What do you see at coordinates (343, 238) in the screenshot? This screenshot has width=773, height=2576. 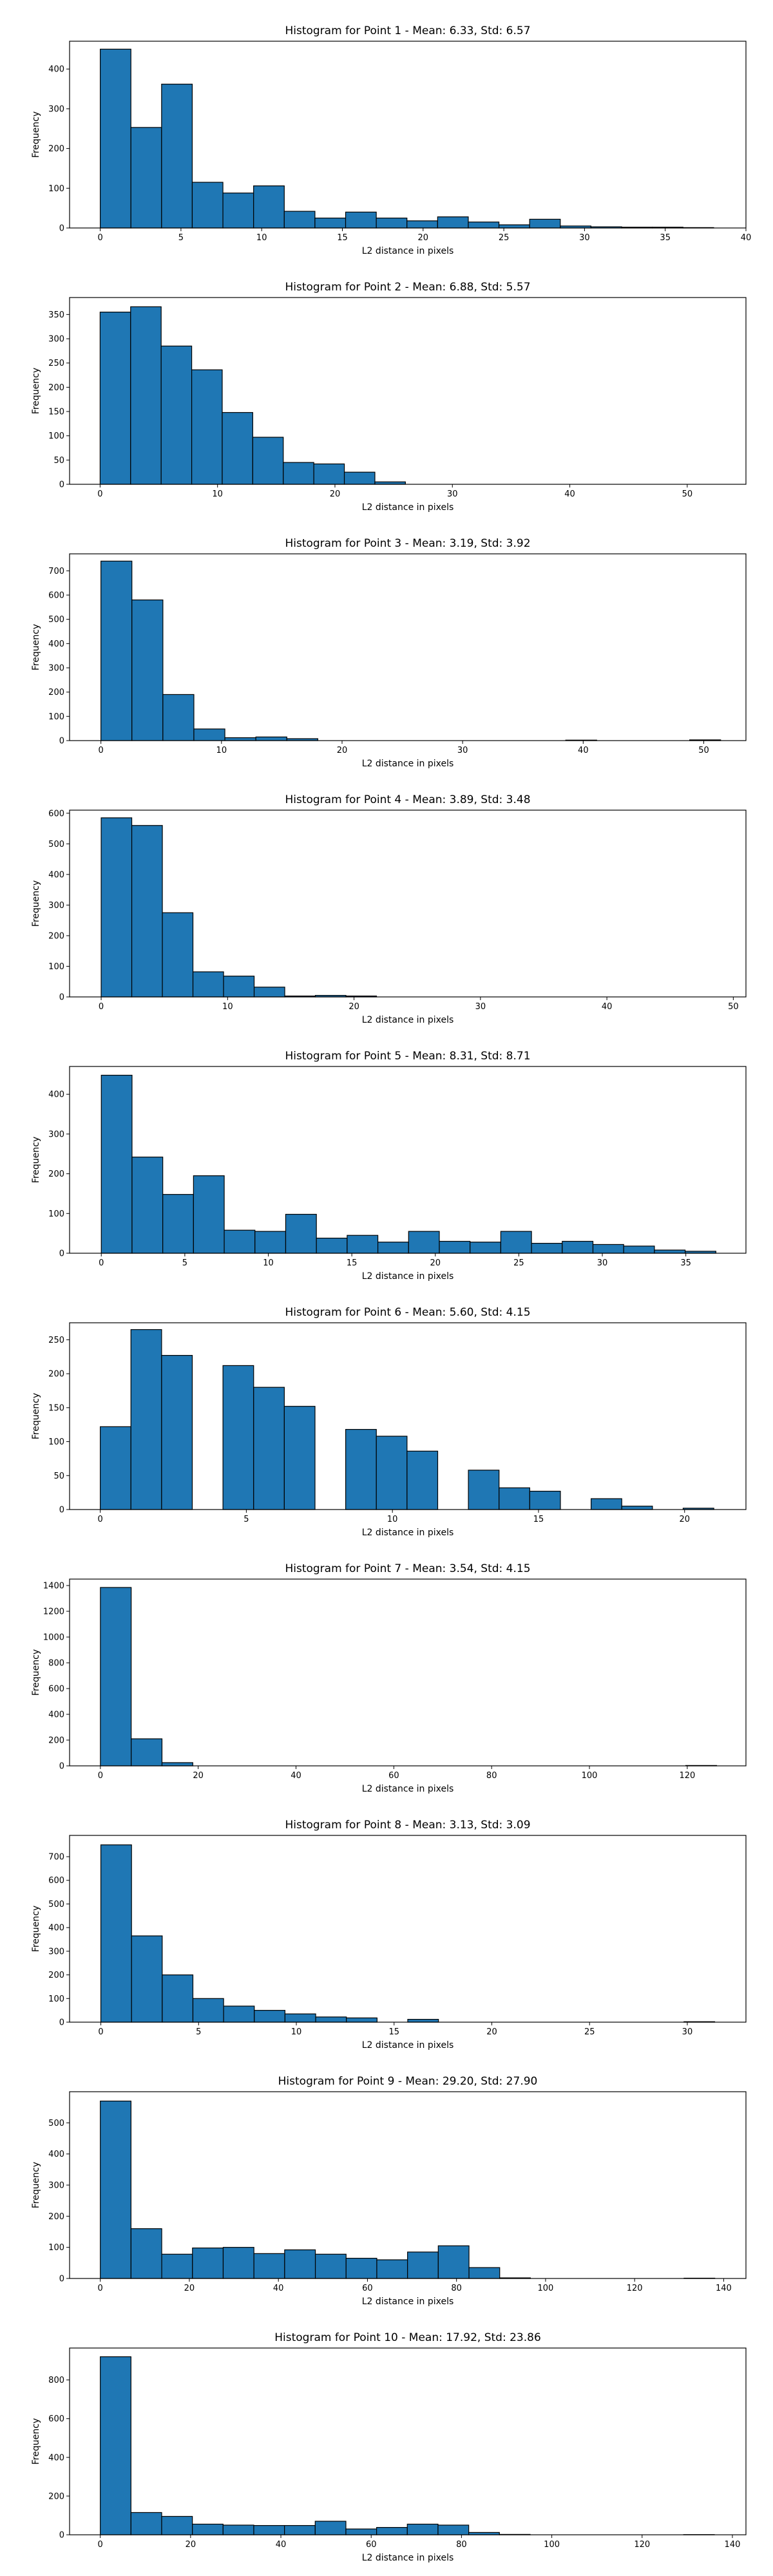 I see `x-tick-label: 15` at bounding box center [343, 238].